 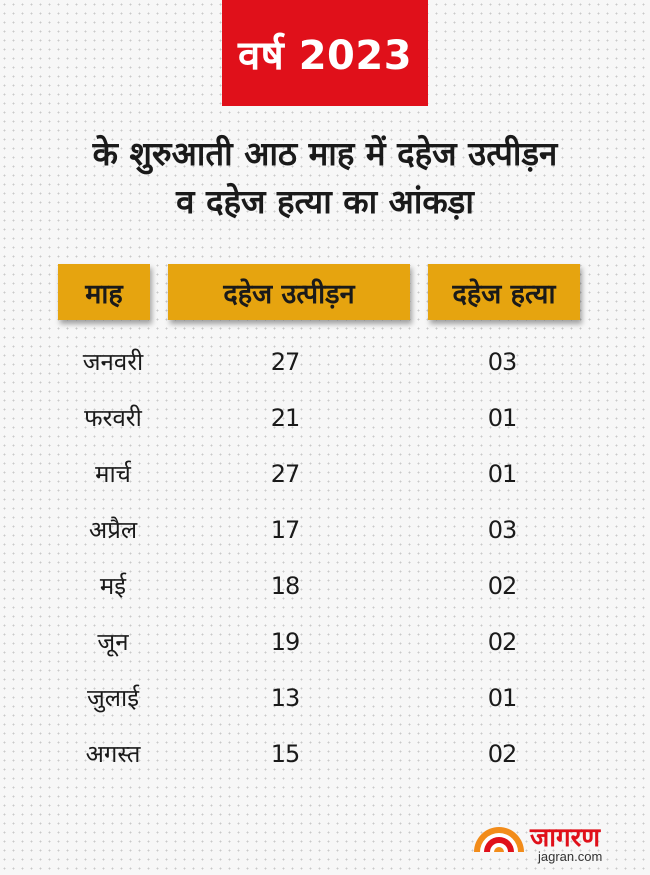 I want to click on month-cell: जुलाई, so click(x=113, y=698).